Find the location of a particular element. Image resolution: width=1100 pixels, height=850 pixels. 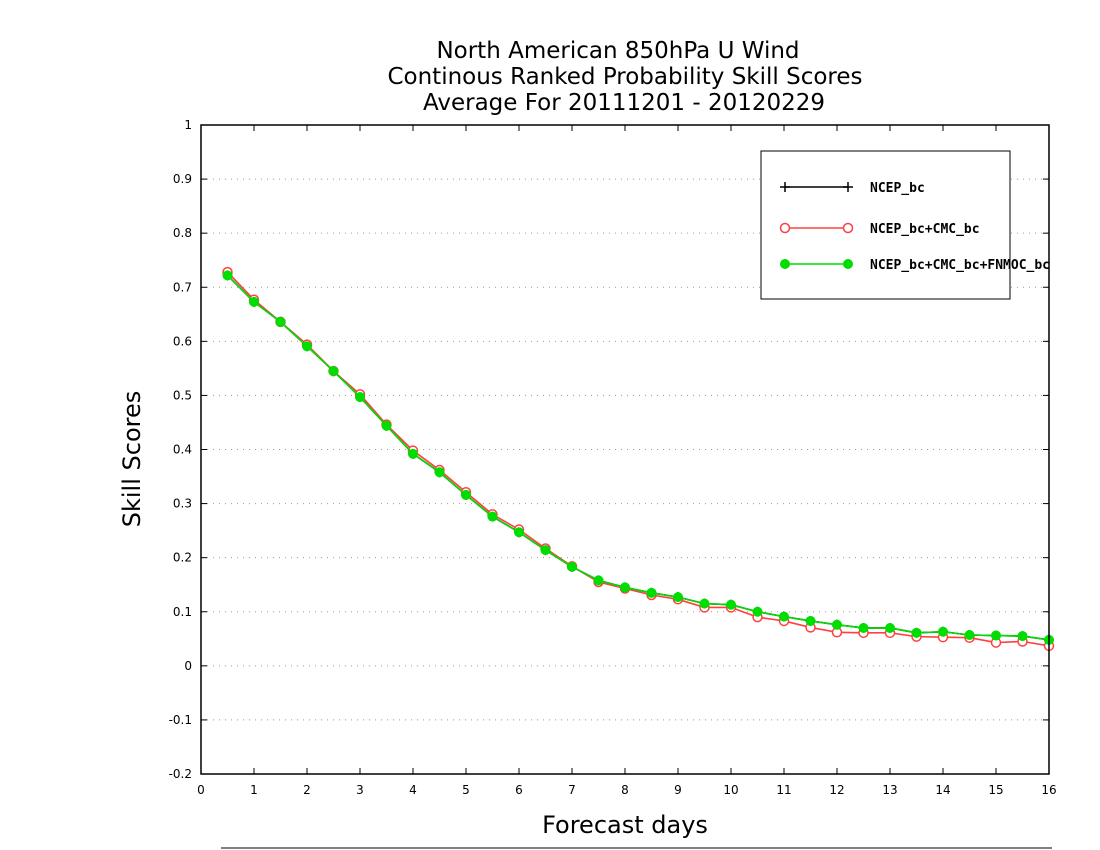

x-tick-label: 4 is located at coordinates (413, 790).